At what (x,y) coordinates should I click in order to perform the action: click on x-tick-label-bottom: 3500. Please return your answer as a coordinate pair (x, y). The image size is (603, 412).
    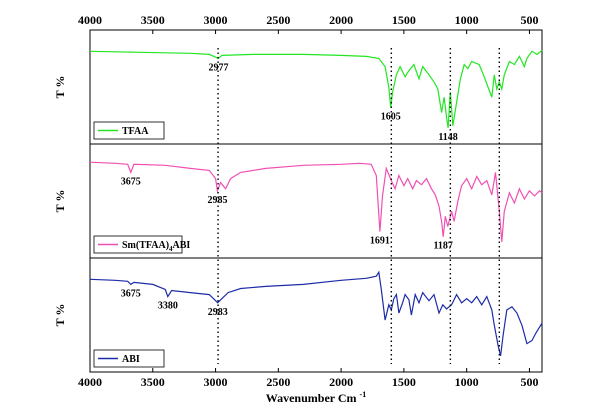
    Looking at the image, I should click on (153, 382).